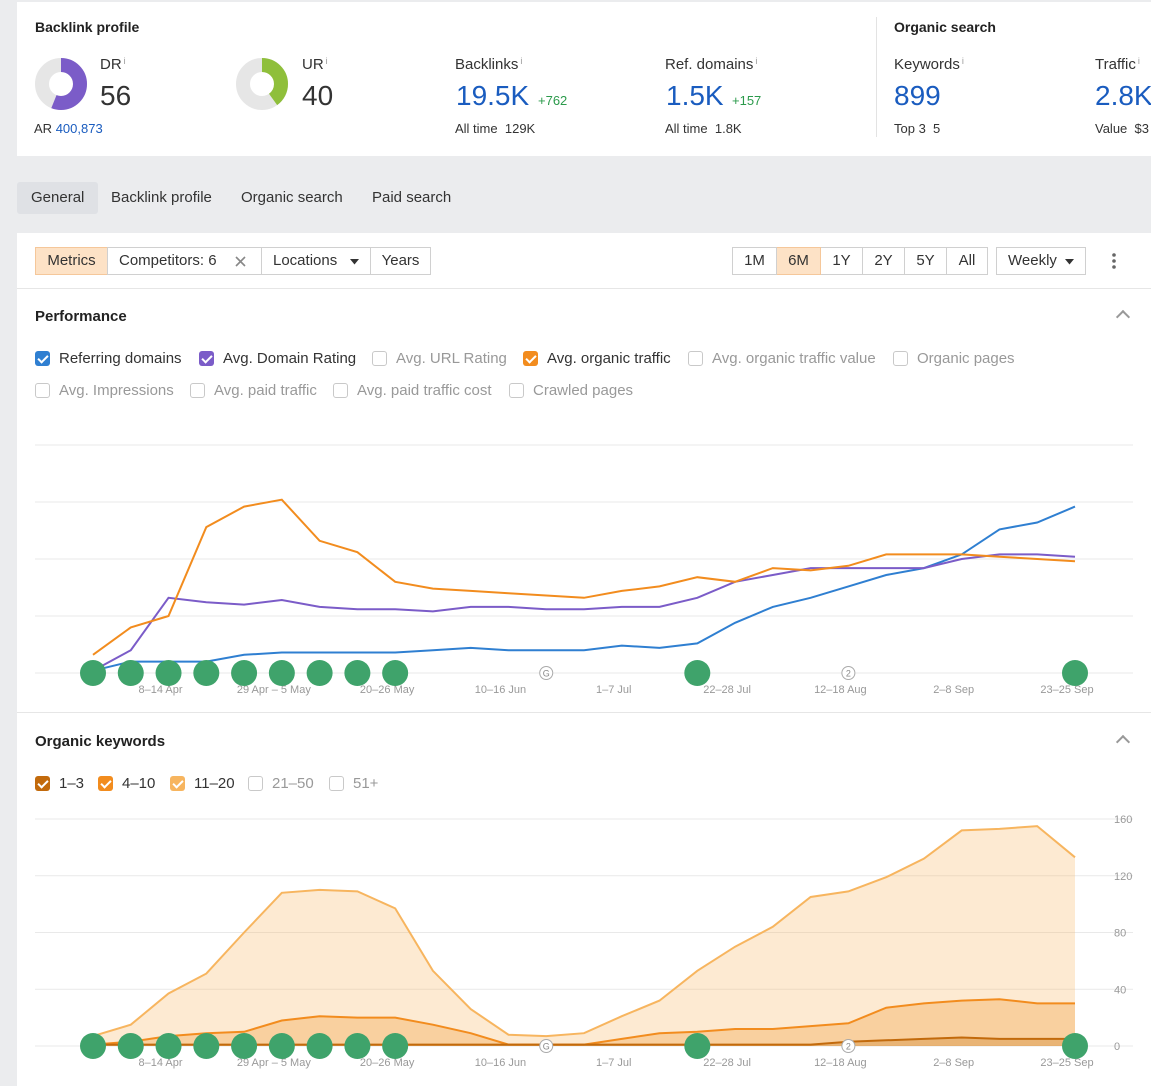 Image resolution: width=1151 pixels, height=1086 pixels. I want to click on checkbox-avg-paid-traffic-cost: Avg. paid traffic cost, so click(412, 390).